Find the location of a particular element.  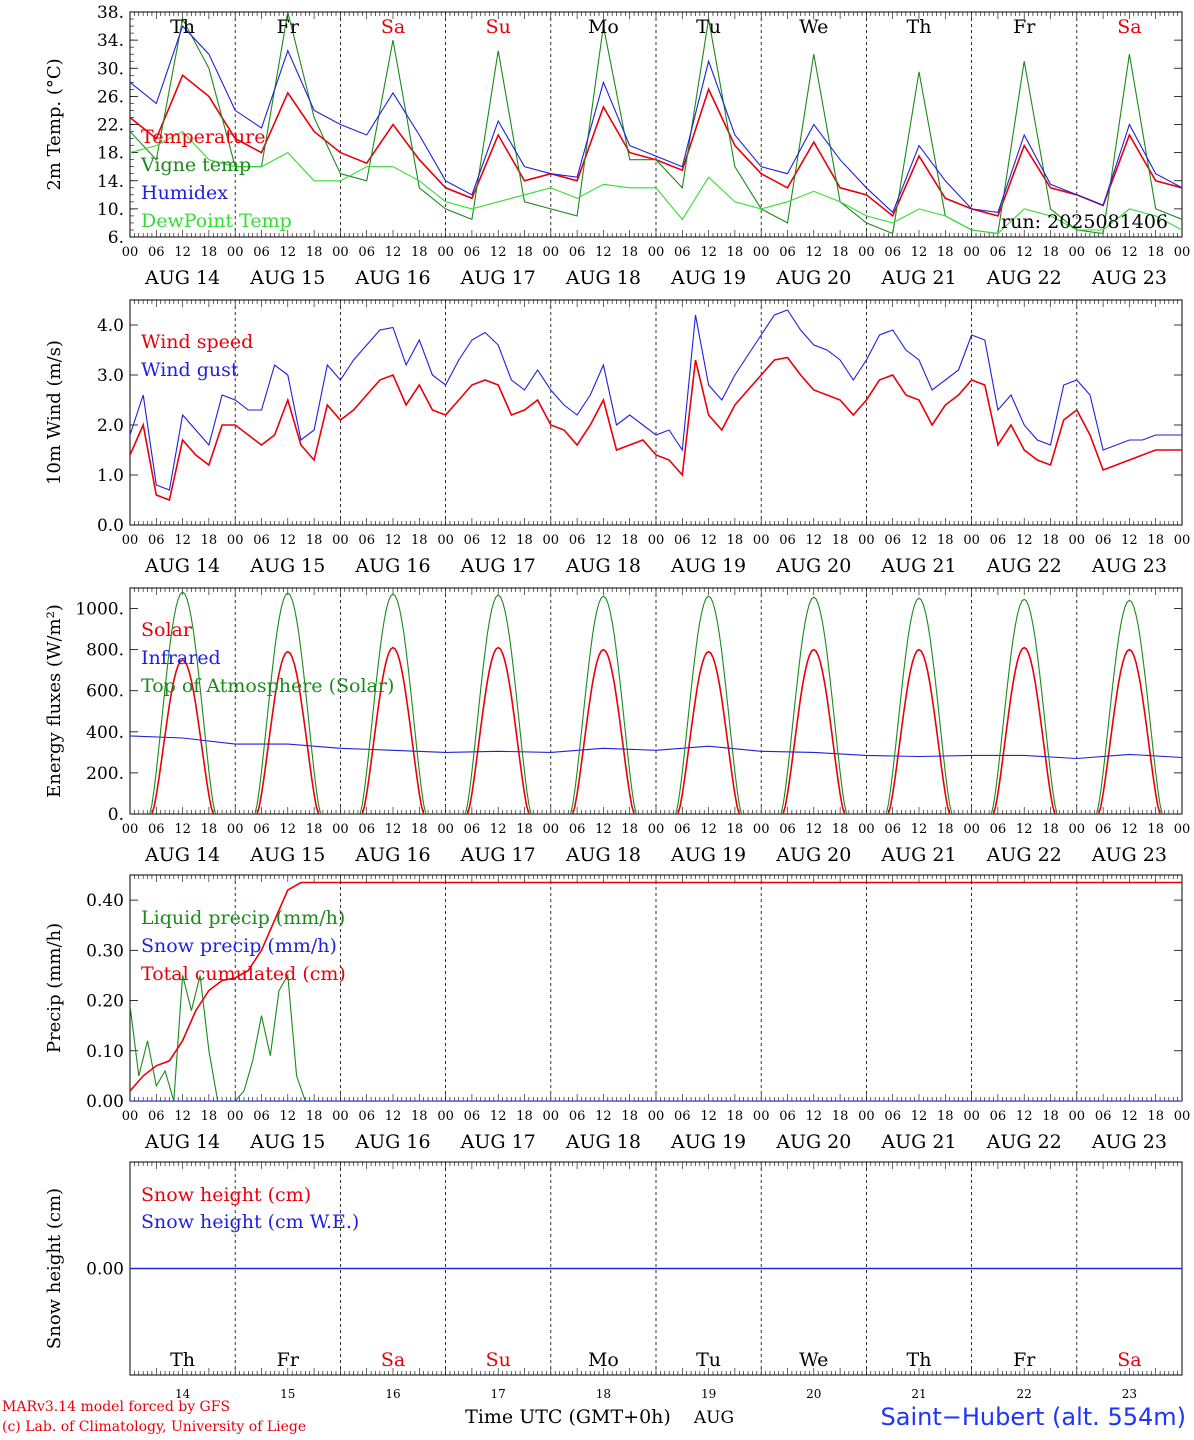

y-tick-label: 34. is located at coordinates (110, 41).